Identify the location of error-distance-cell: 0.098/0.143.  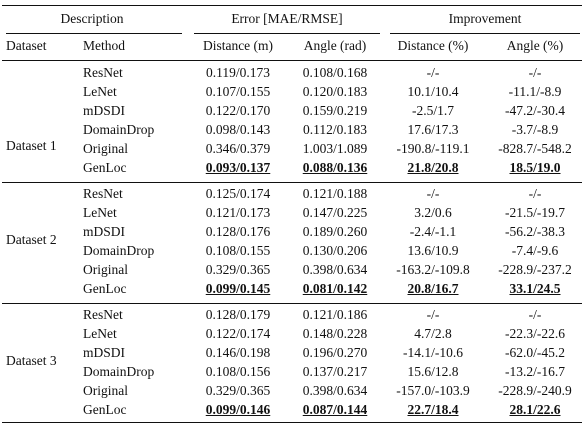
(238, 129).